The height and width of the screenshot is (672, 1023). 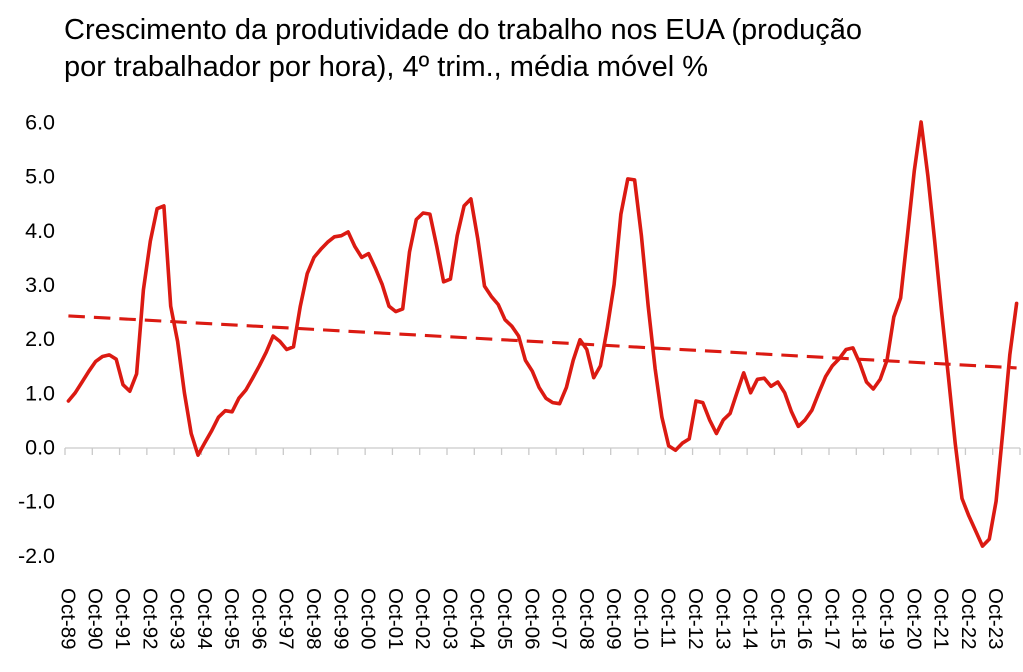 I want to click on x-tick-label: Oct-03, so click(x=449, y=619).